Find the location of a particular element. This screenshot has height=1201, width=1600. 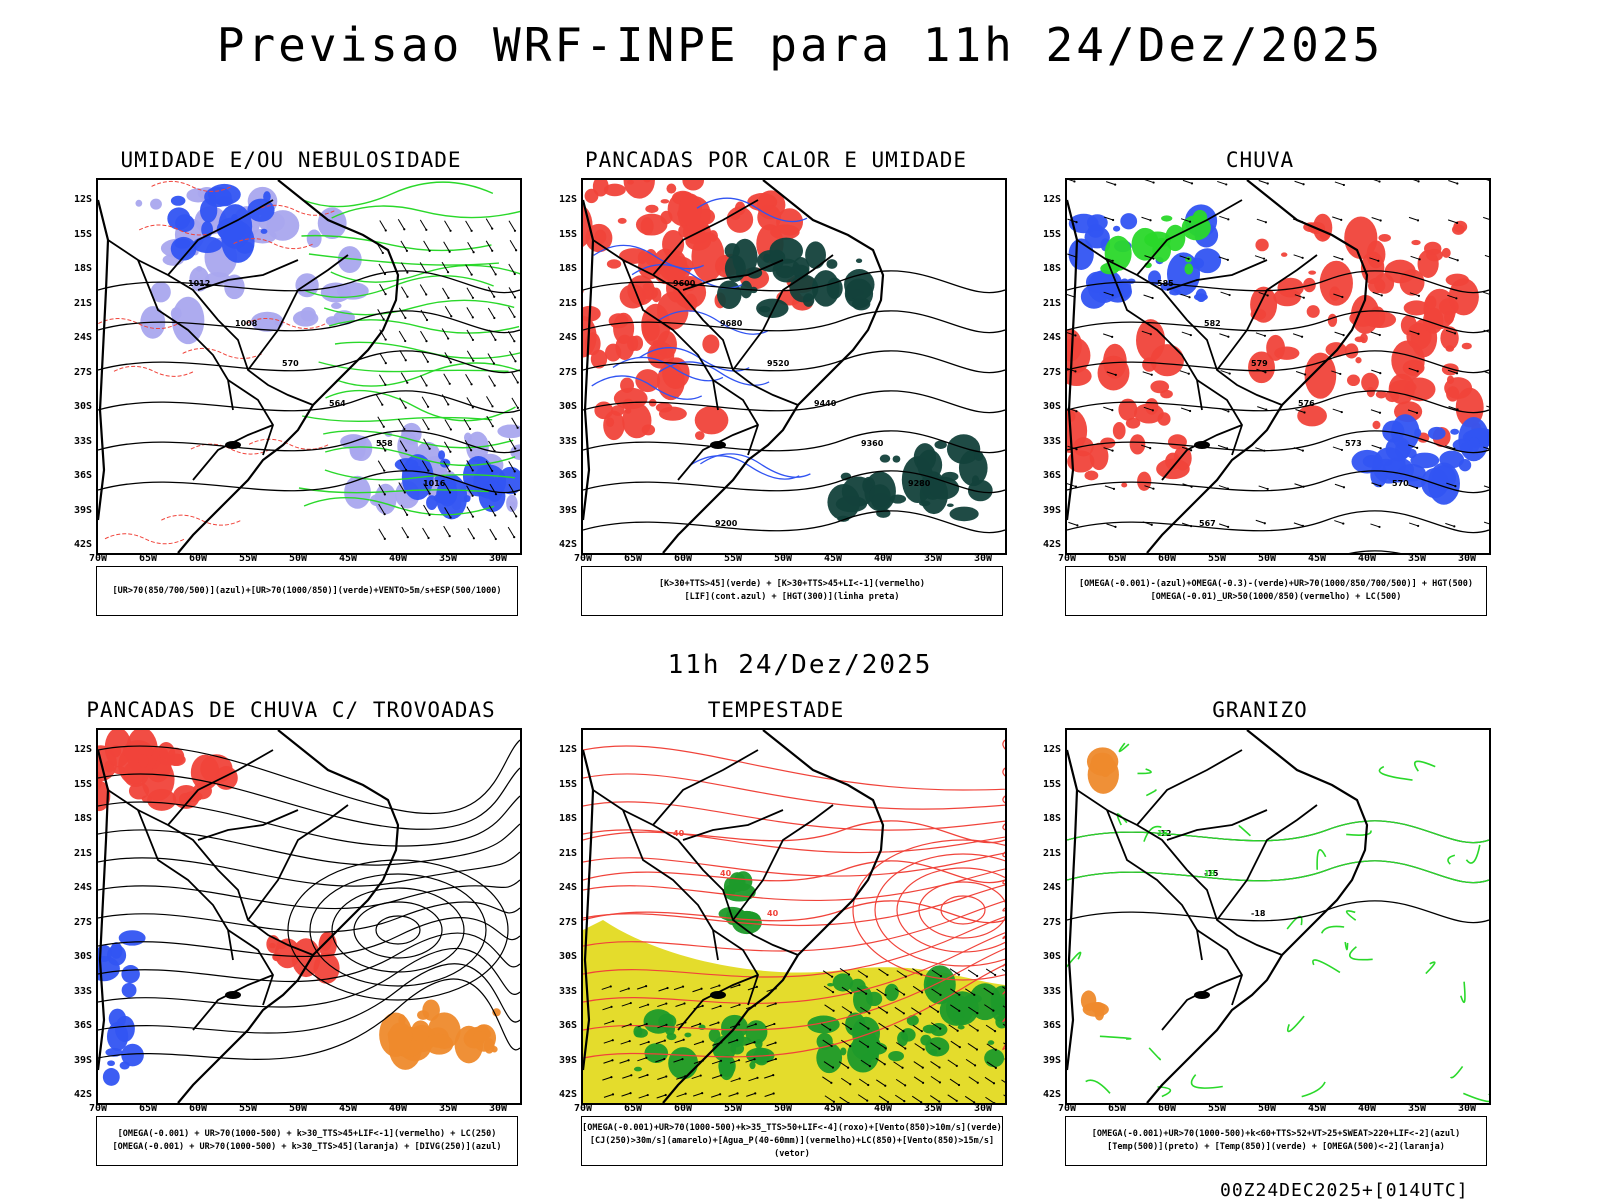

lon-tick-label: 70W is located at coordinates (583, 1108).